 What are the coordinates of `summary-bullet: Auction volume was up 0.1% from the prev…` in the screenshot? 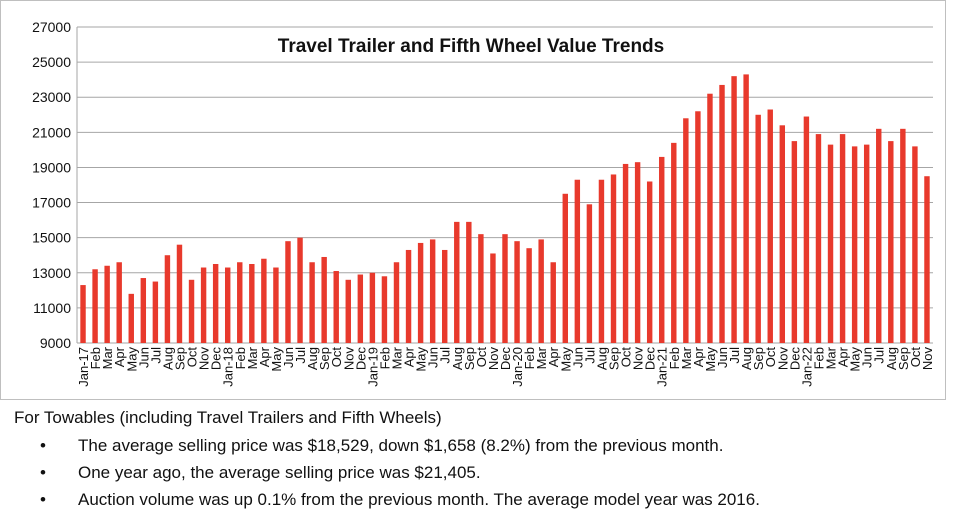 It's located at (400, 499).